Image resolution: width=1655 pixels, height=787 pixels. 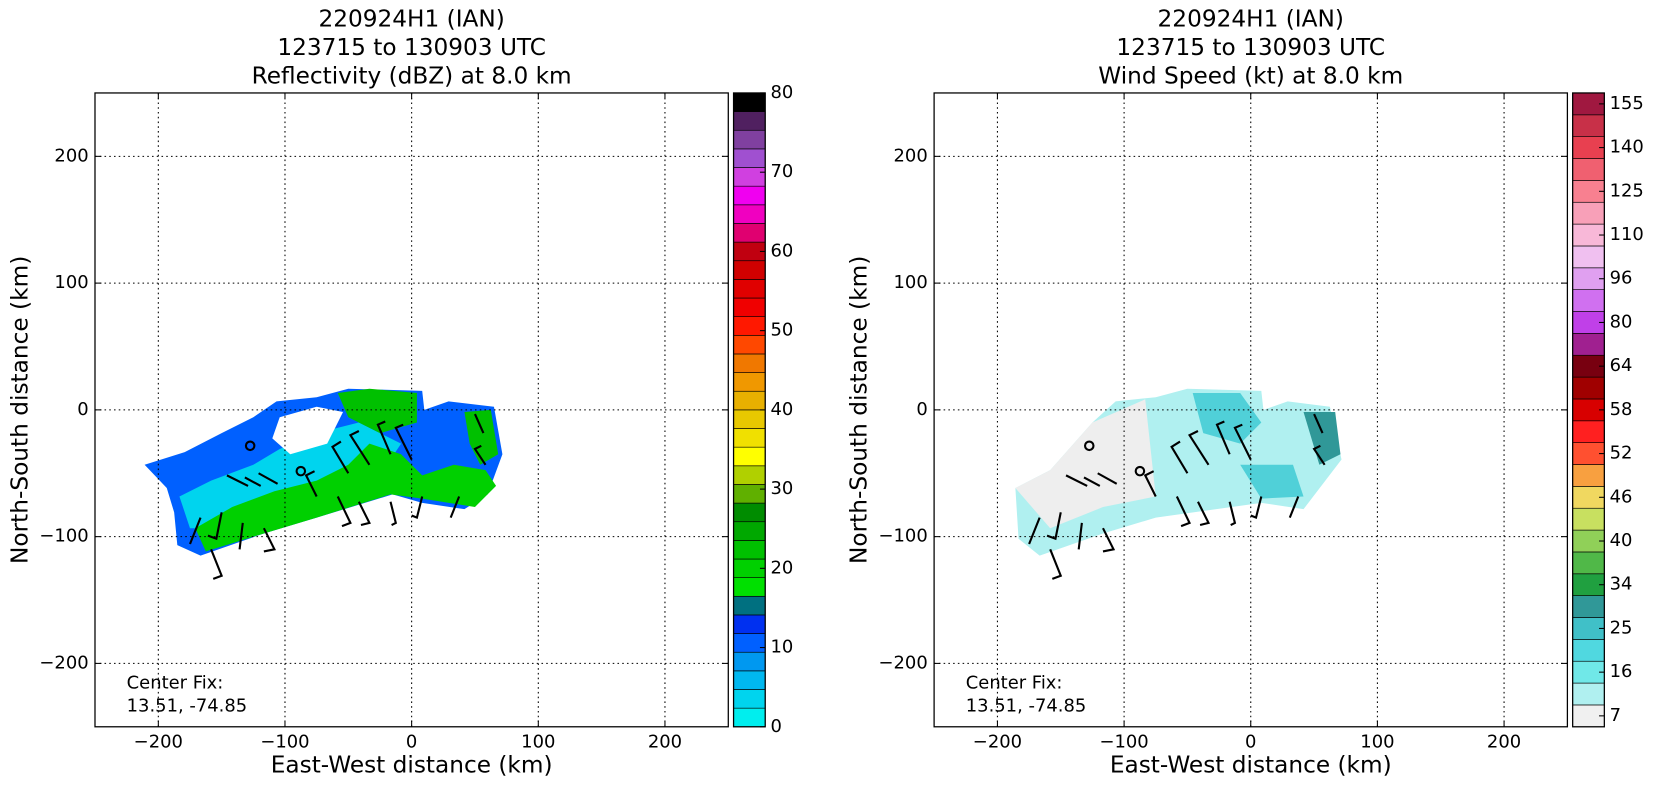 What do you see at coordinates (1621, 278) in the screenshot?
I see `colorbar-tick-label: 96` at bounding box center [1621, 278].